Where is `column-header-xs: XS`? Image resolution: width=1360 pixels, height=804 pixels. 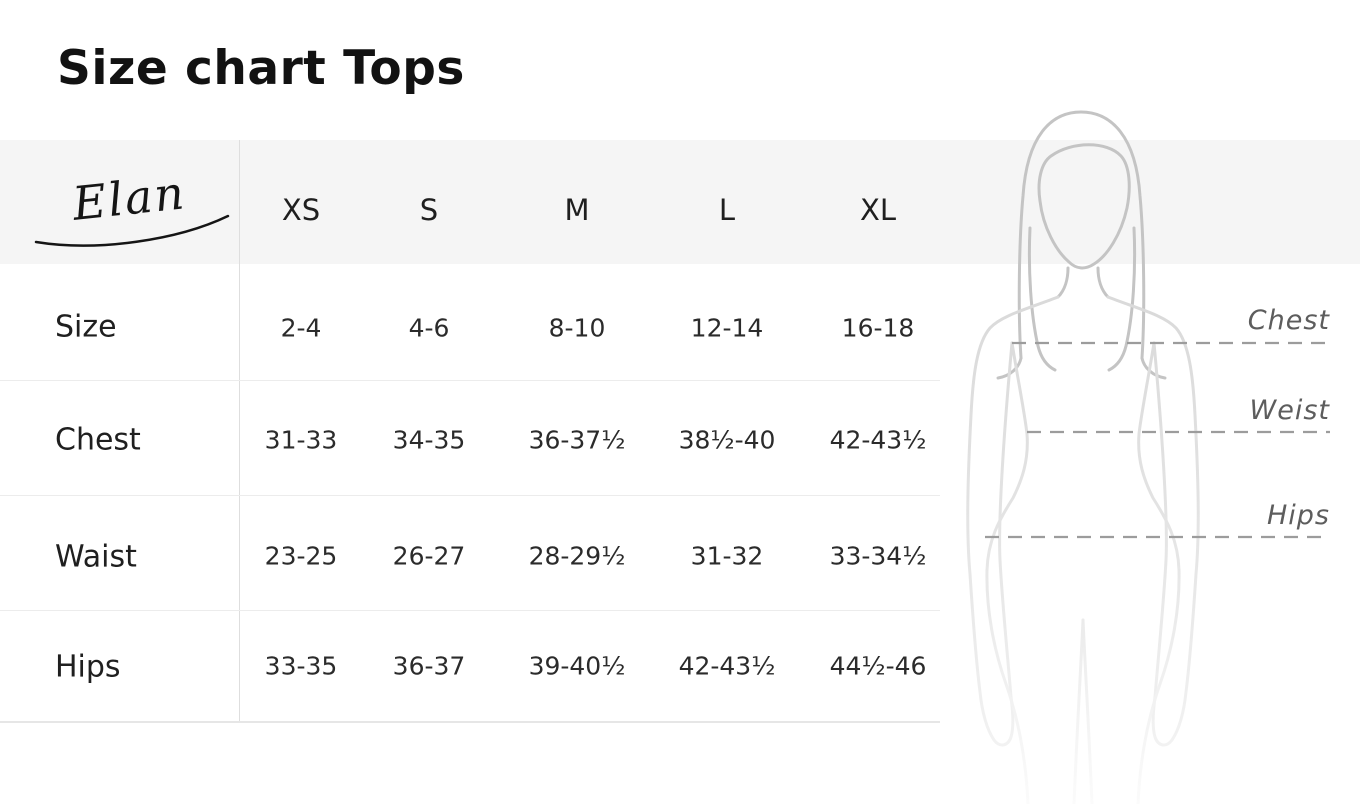 column-header-xs: XS is located at coordinates (301, 210).